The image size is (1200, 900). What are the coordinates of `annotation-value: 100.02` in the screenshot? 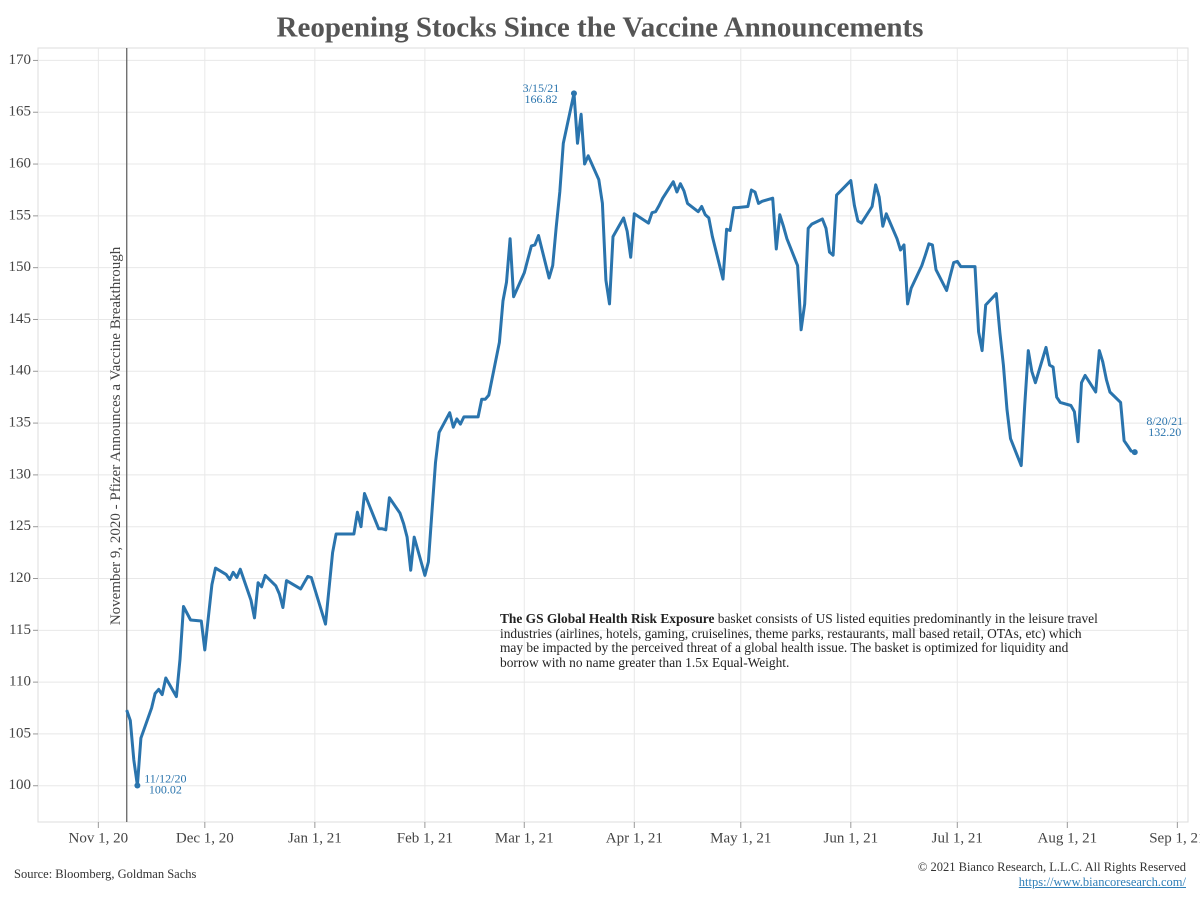 It's located at (165, 789).